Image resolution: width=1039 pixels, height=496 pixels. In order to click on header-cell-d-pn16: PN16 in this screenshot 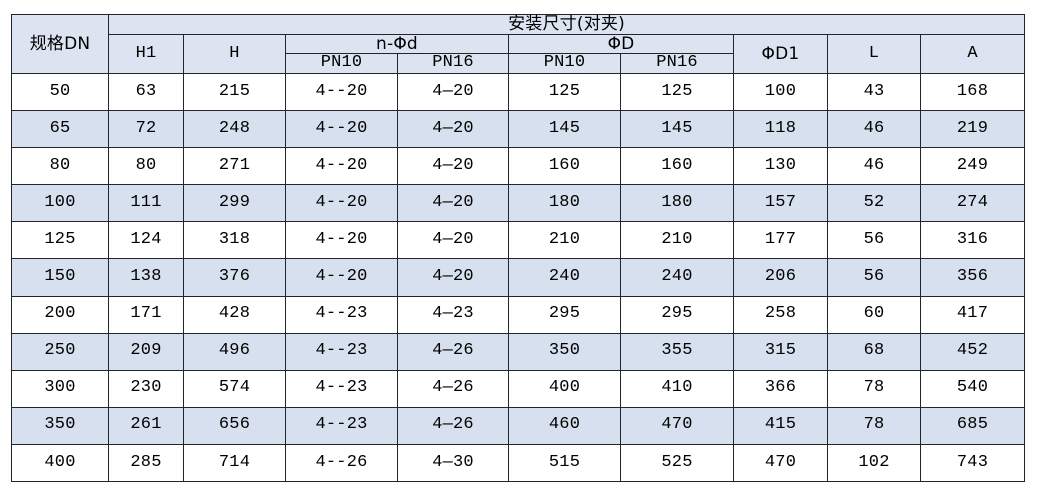, I will do `click(677, 64)`.